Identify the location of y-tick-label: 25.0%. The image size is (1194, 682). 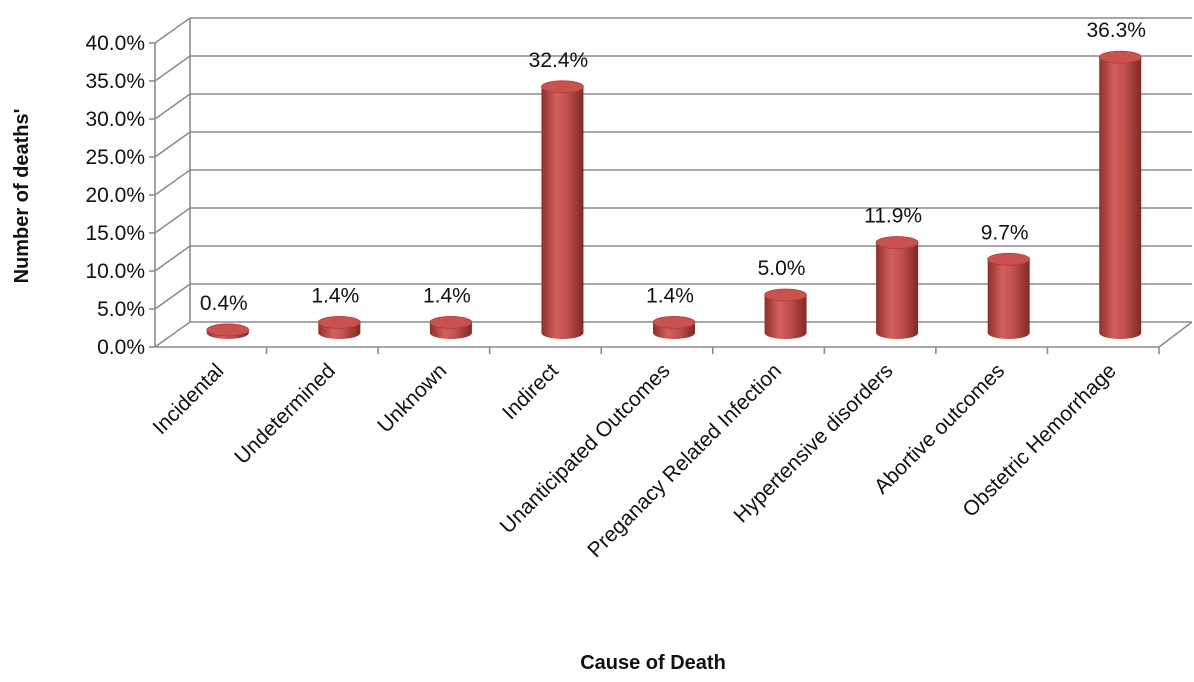
(115, 157).